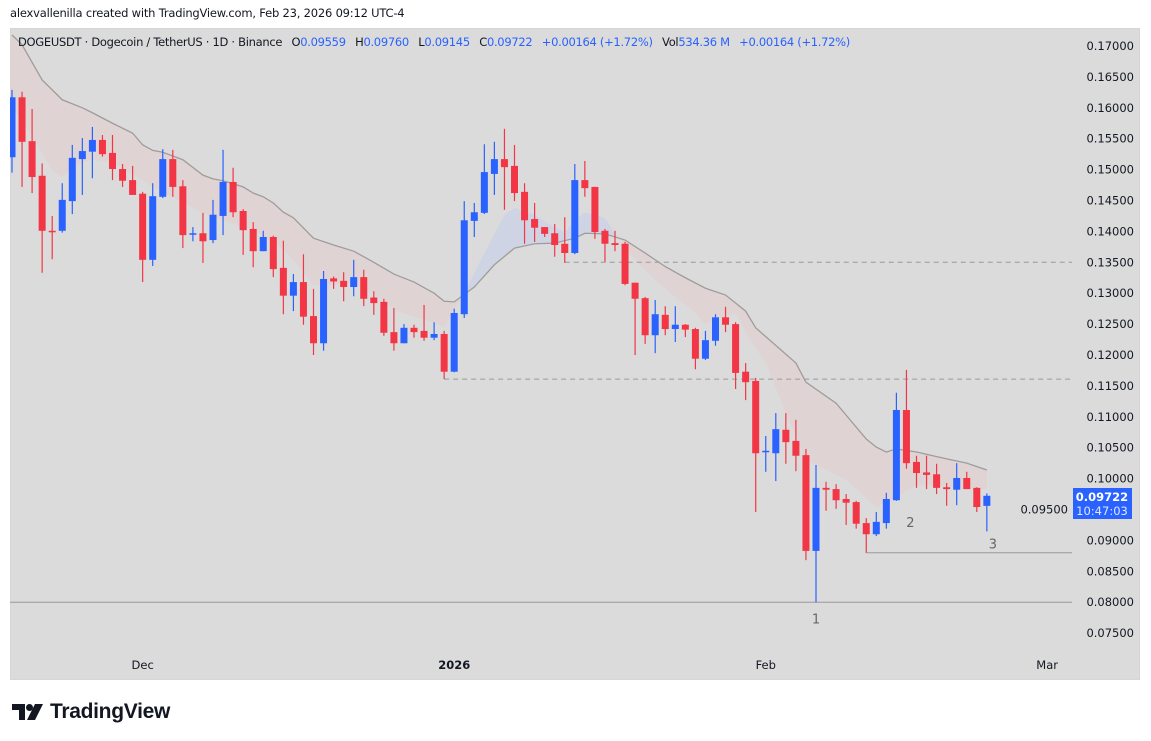  Describe the element at coordinates (816, 620) in the screenshot. I see `wave-label: 1` at that location.